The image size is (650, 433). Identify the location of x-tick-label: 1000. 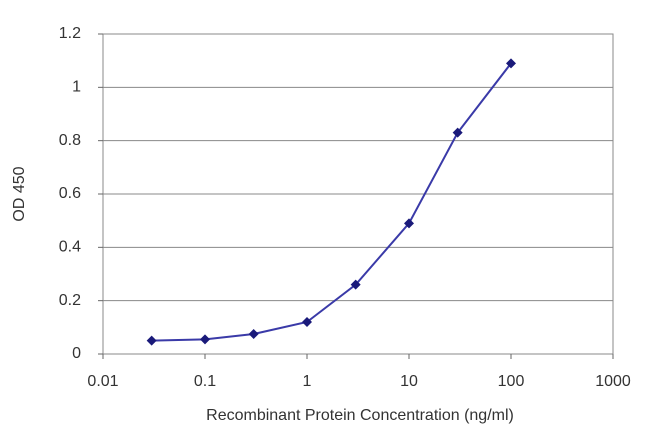
(613, 381).